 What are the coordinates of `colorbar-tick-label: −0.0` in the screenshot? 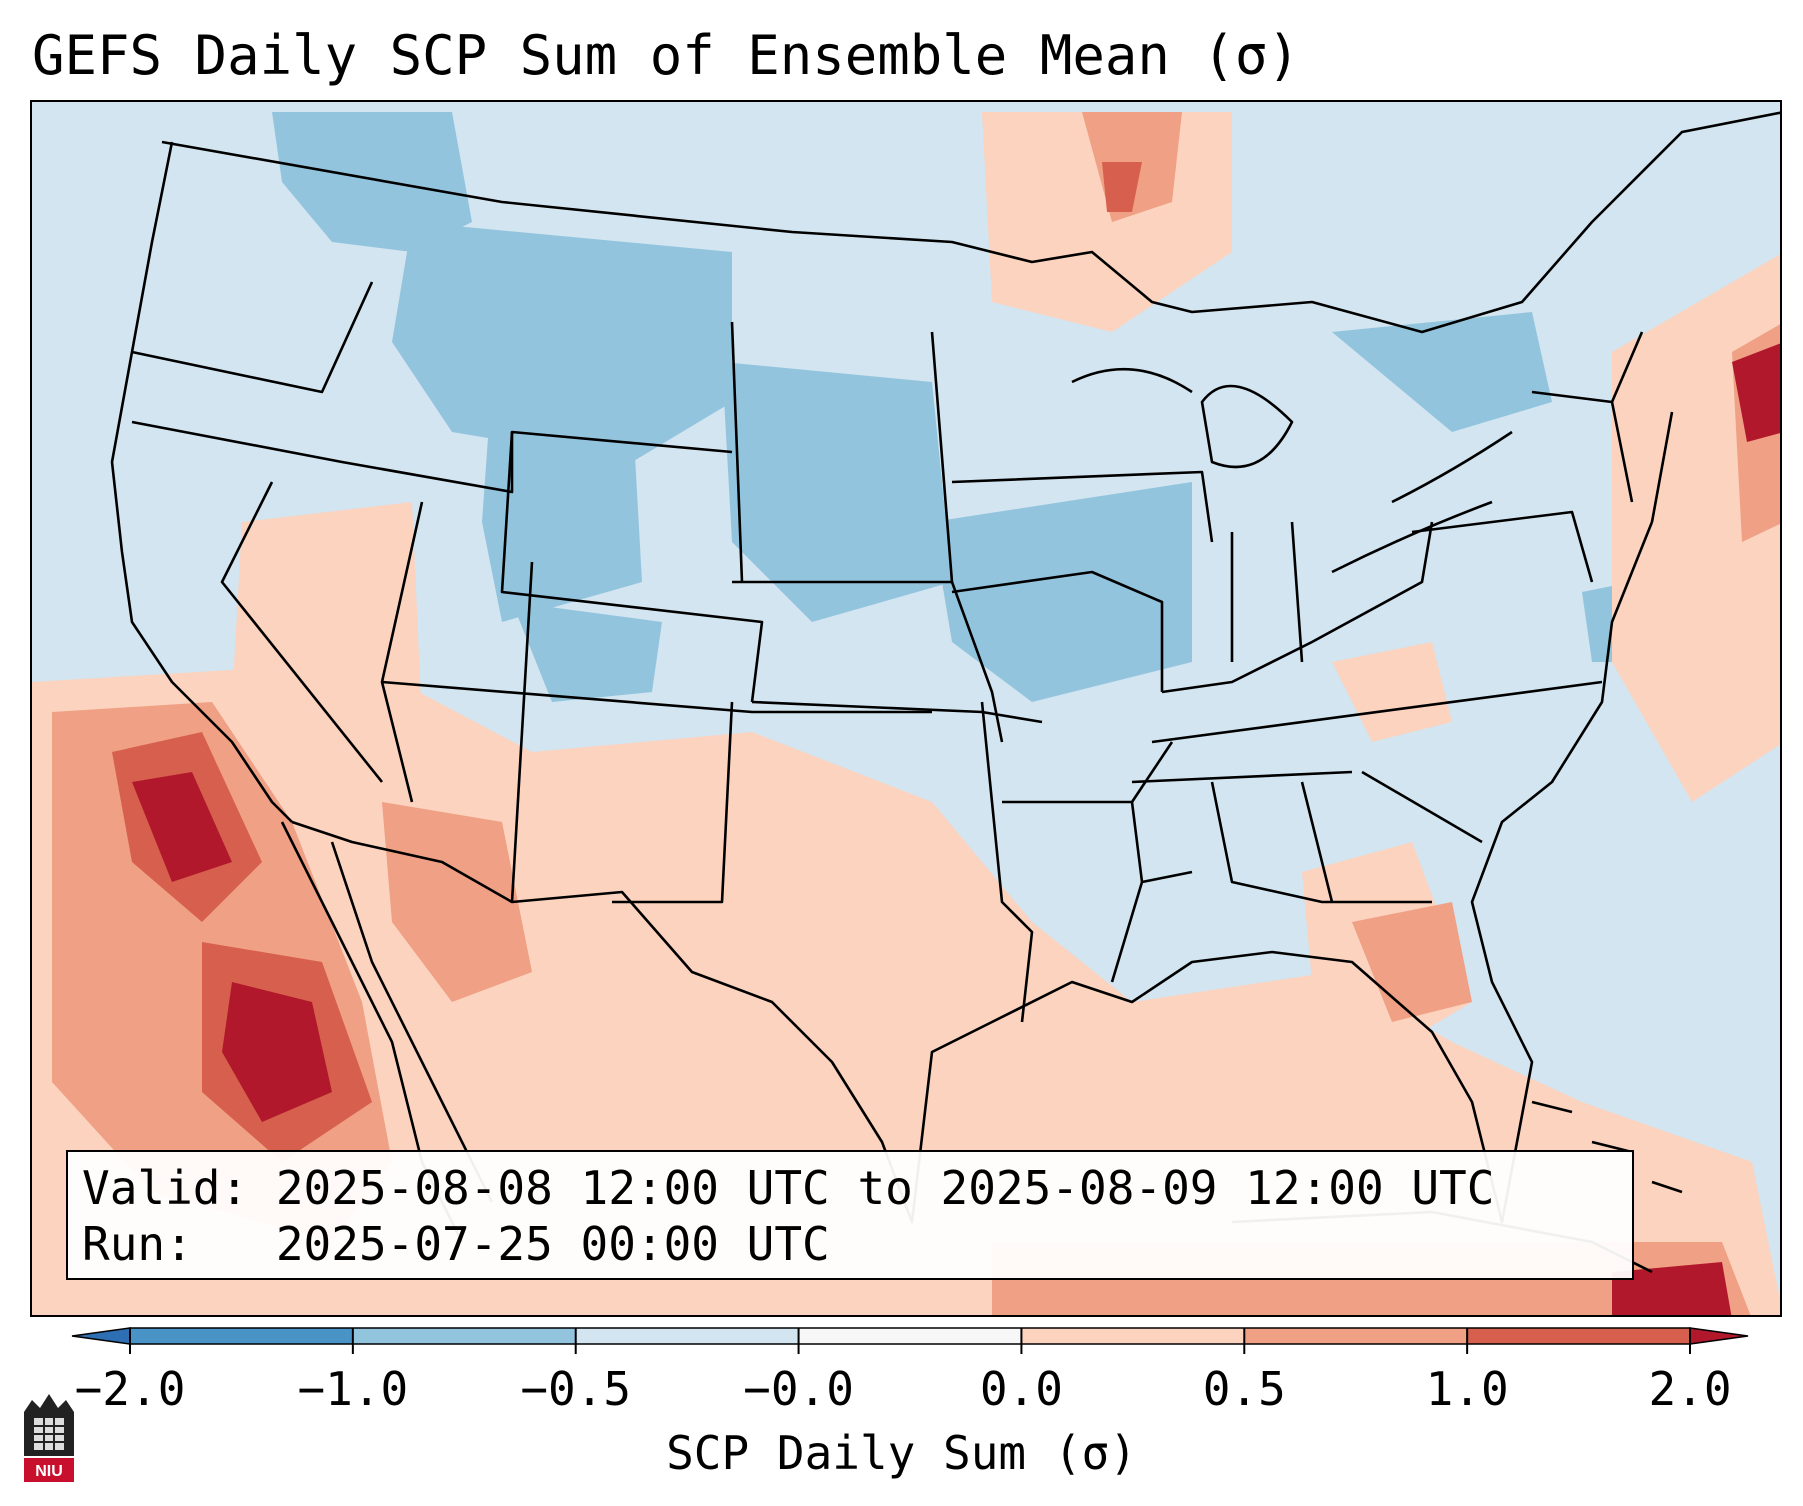 It's located at (798, 1389).